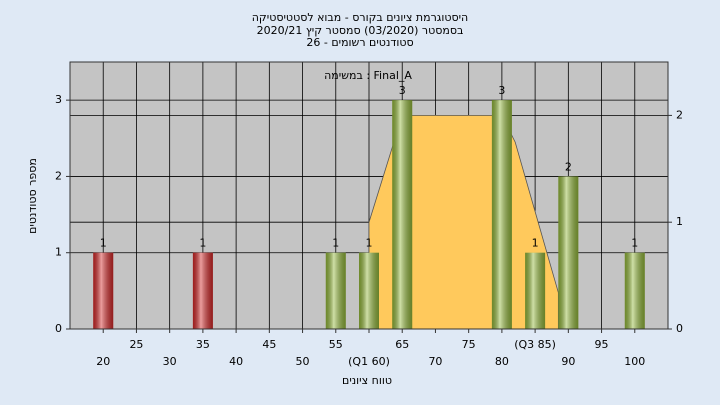  Describe the element at coordinates (32, 196) in the screenshot. I see `y-axis-label: מספר סטודנטים` at that location.